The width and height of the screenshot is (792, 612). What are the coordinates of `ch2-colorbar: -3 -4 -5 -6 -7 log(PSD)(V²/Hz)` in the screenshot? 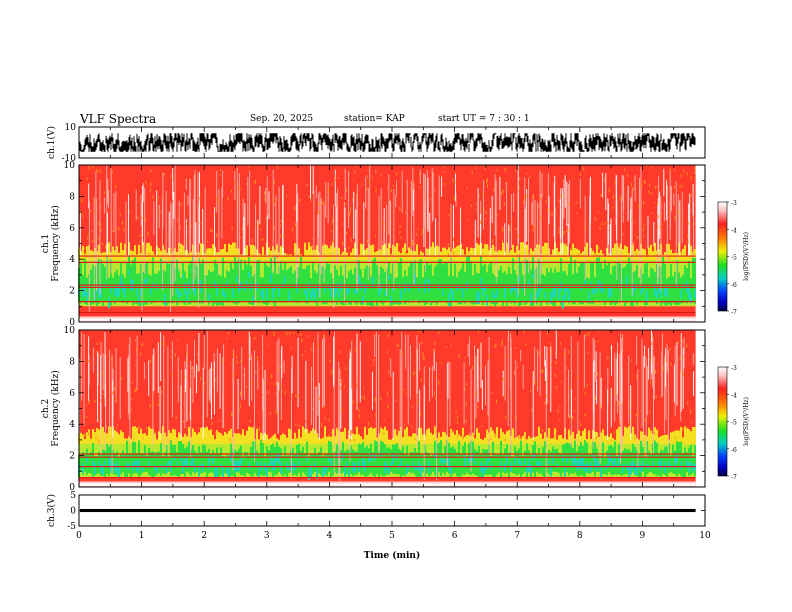 It's located at (733, 423).